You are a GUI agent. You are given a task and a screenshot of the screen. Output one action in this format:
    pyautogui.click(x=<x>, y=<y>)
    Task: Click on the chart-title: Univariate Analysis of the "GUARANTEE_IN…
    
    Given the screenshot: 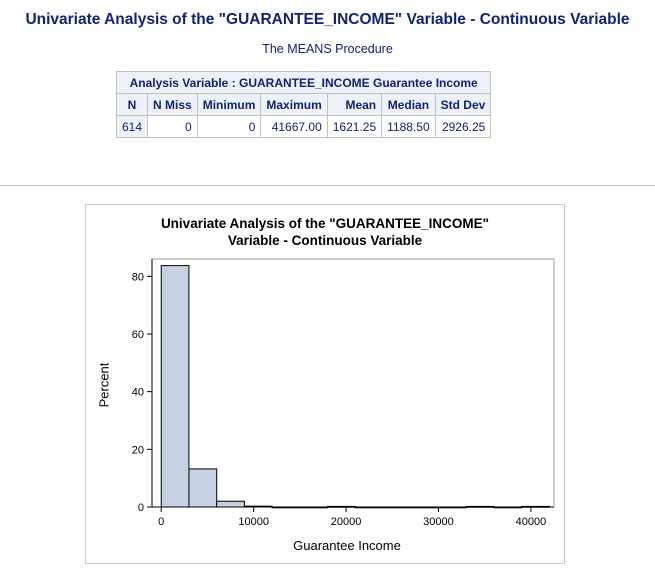 What is the action you would take?
    pyautogui.click(x=325, y=232)
    